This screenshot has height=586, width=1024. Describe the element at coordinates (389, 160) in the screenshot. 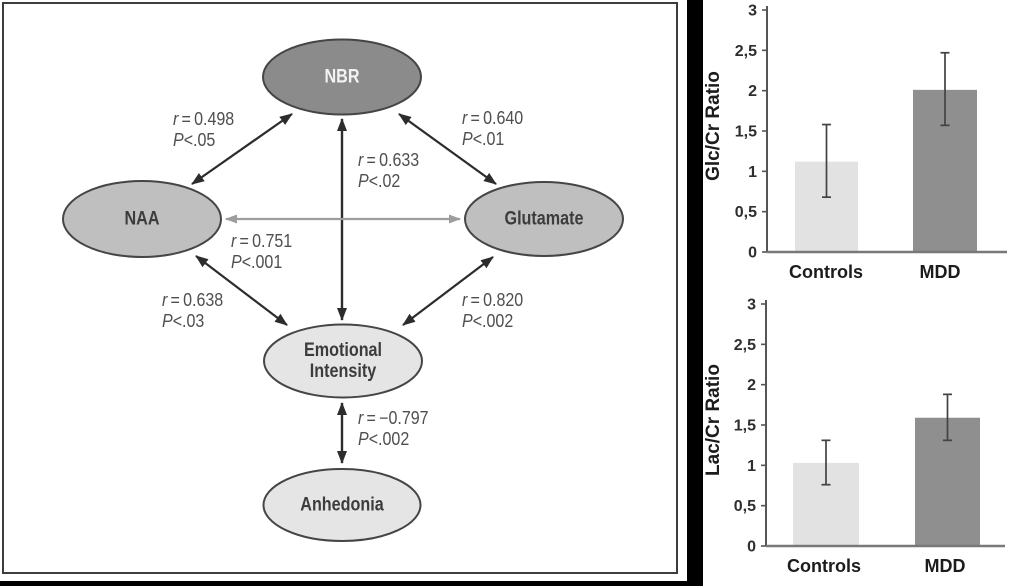

I see `r-value-label: r = 0.633` at that location.